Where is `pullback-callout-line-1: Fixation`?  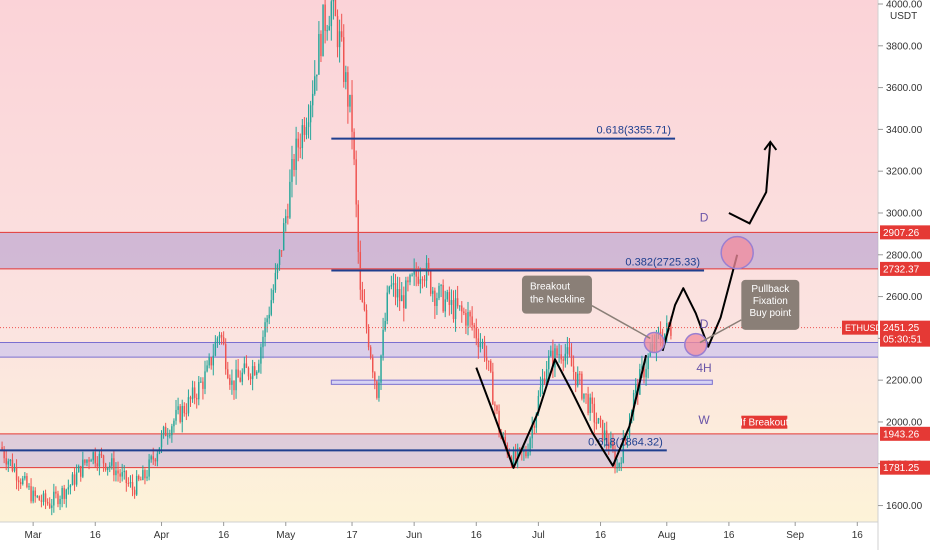
pullback-callout-line-1: Fixation is located at coordinates (770, 301).